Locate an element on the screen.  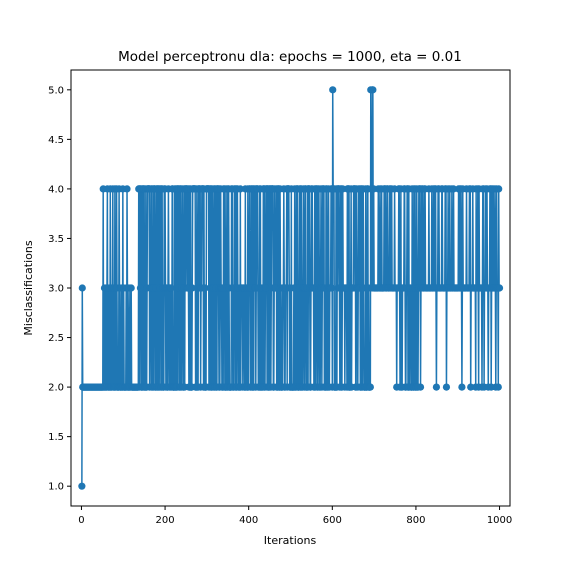
x-tick-label: 1000 is located at coordinates (499, 520).